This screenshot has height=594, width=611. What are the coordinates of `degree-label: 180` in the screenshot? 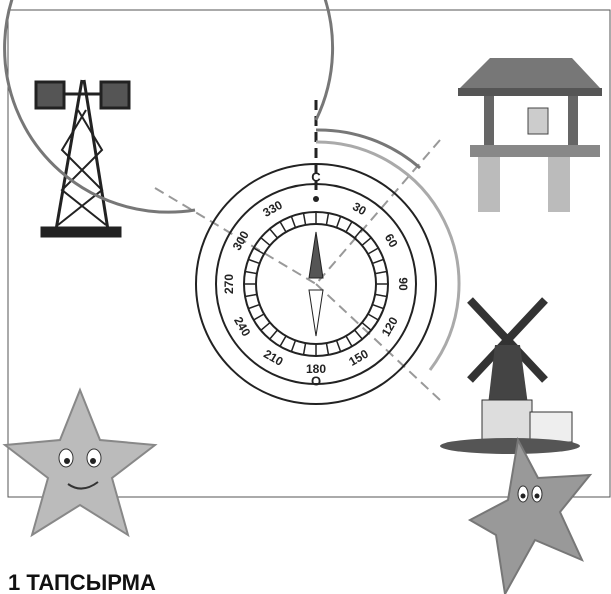 It's located at (316, 369).